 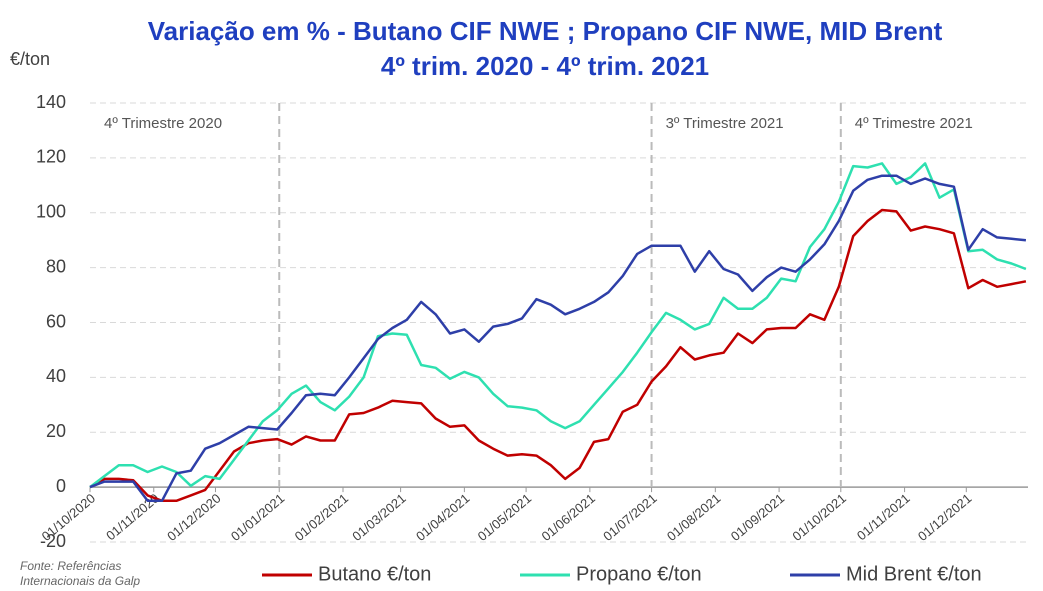 What do you see at coordinates (163, 123) in the screenshot?
I see `annotation: 4º Trimestre 2020` at bounding box center [163, 123].